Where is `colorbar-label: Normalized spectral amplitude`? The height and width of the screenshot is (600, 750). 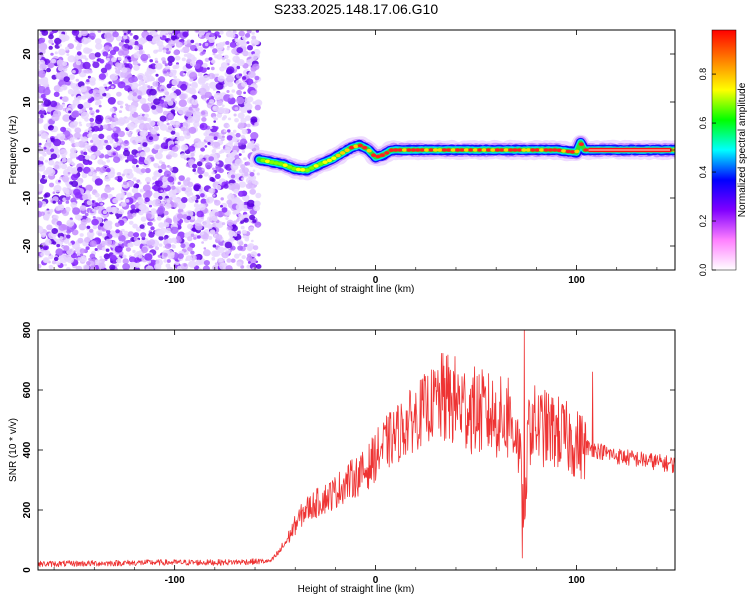
colorbar-label: Normalized spectral amplitude is located at coordinates (742, 149).